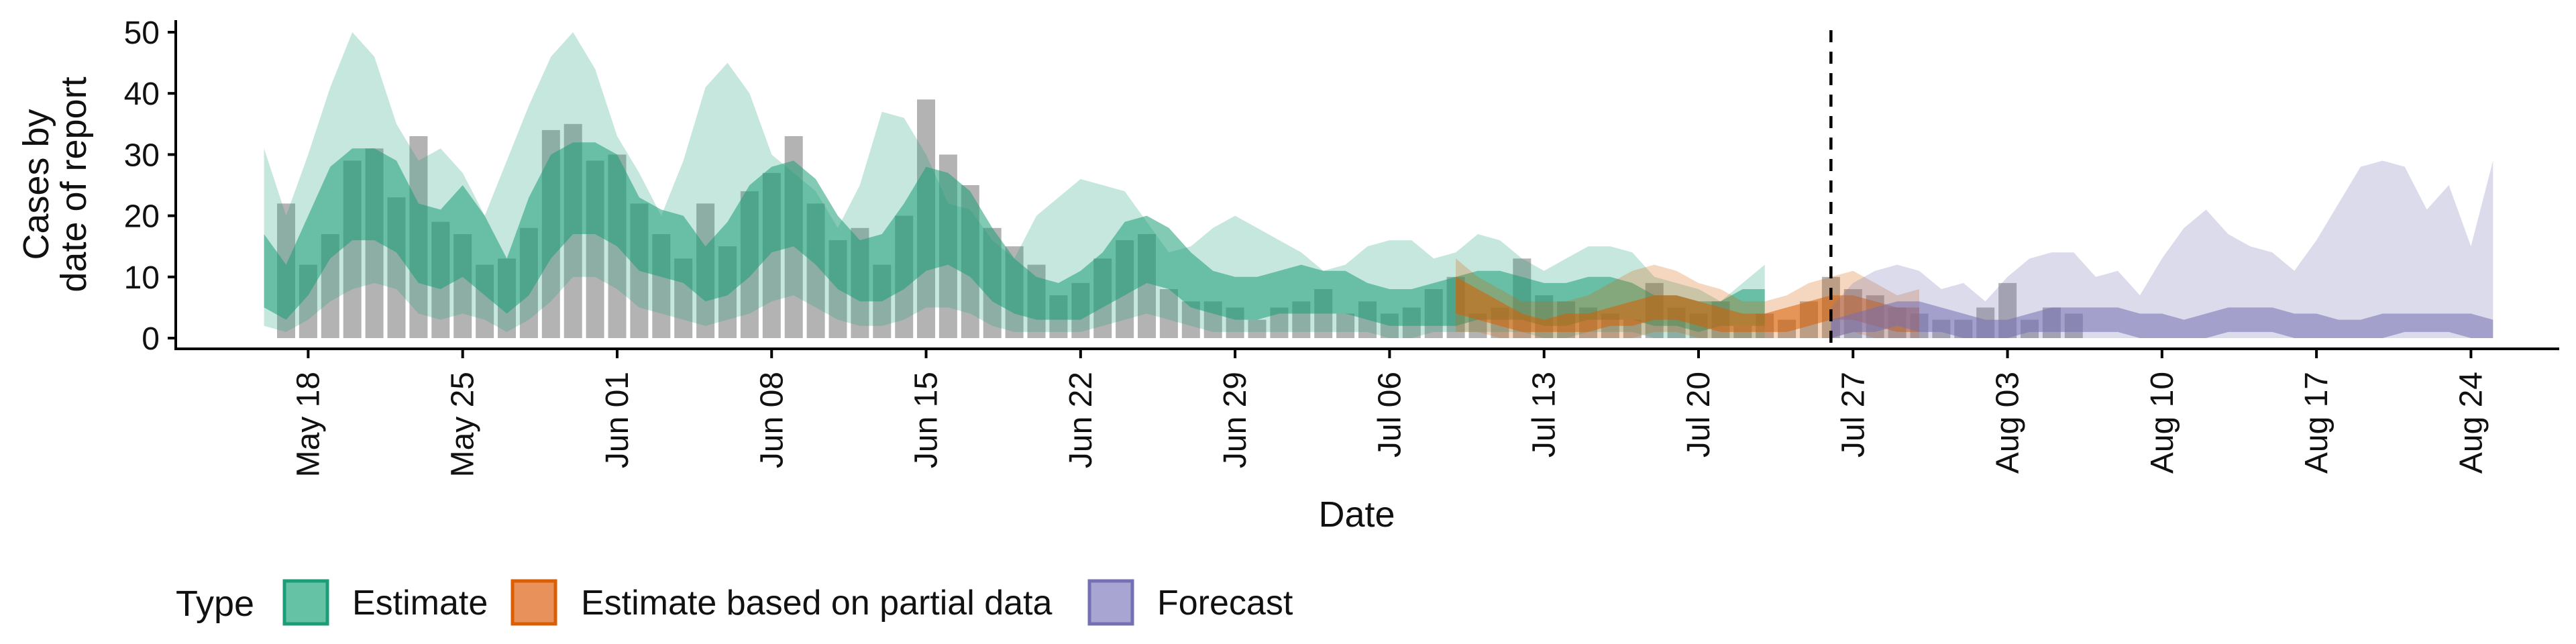 The width and height of the screenshot is (2576, 644). I want to click on legend-label-0: Estimate, so click(420, 603).